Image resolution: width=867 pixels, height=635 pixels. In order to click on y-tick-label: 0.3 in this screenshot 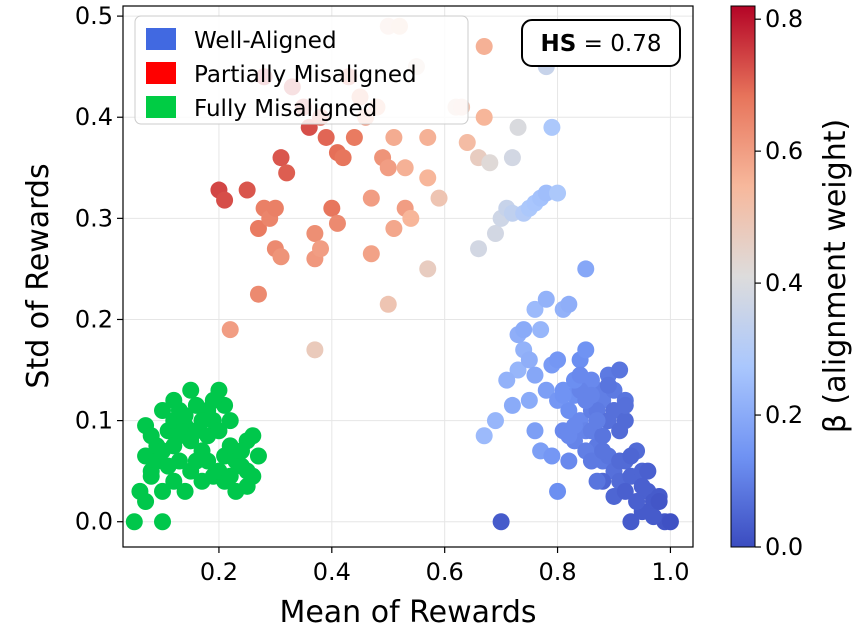, I will do `click(94, 218)`.